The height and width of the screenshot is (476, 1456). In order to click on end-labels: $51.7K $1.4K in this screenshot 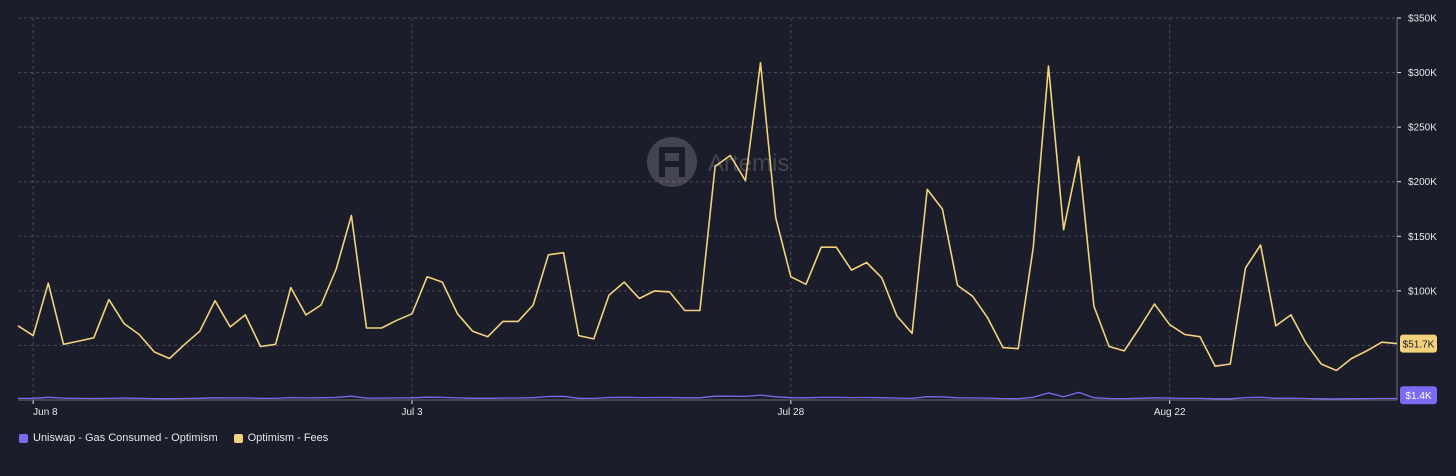, I will do `click(1418, 369)`.